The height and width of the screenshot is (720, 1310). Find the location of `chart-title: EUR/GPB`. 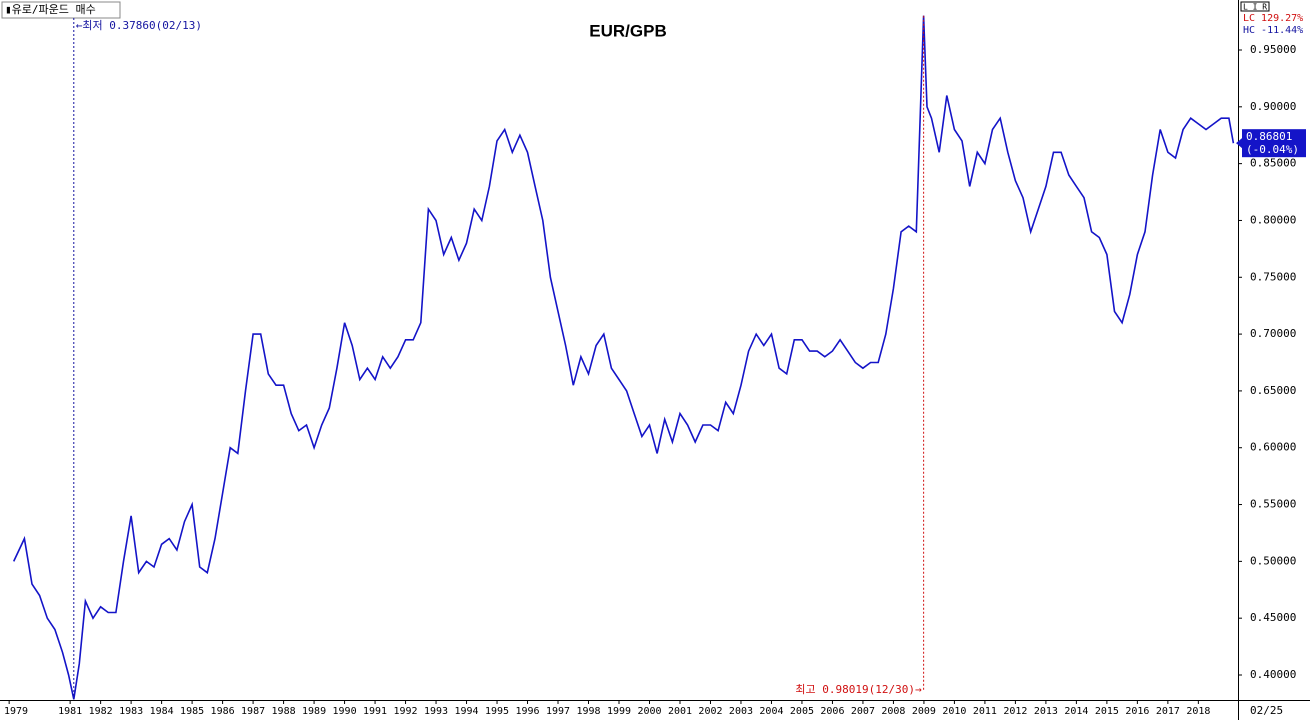

chart-title: EUR/GPB is located at coordinates (627, 30).